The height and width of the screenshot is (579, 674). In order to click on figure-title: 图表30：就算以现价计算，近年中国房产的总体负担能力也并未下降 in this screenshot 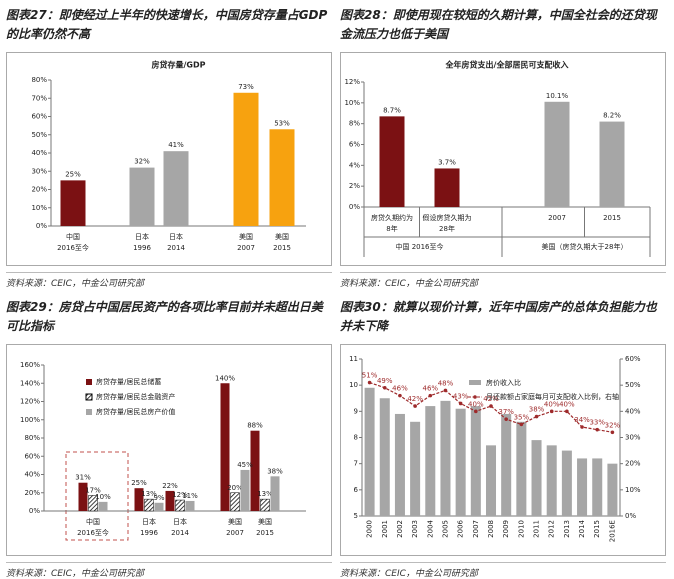, I will do `click(498, 316)`.